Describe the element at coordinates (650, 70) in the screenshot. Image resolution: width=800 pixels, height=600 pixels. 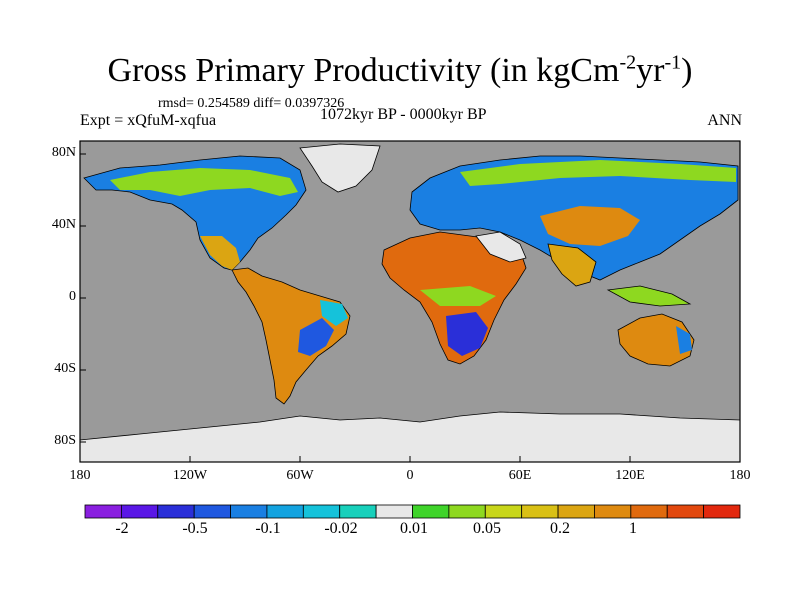
I see `title-mid: yr` at that location.